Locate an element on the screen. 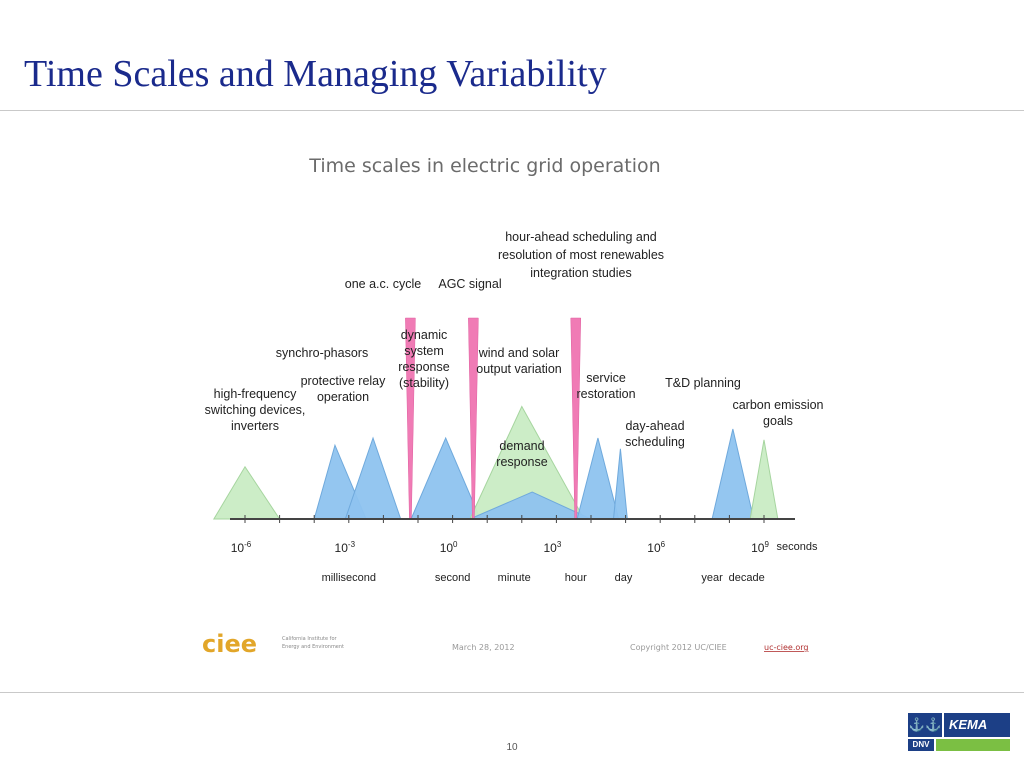 This screenshot has width=1024, height=768. range-label-0: switching devices, is located at coordinates (255, 410).